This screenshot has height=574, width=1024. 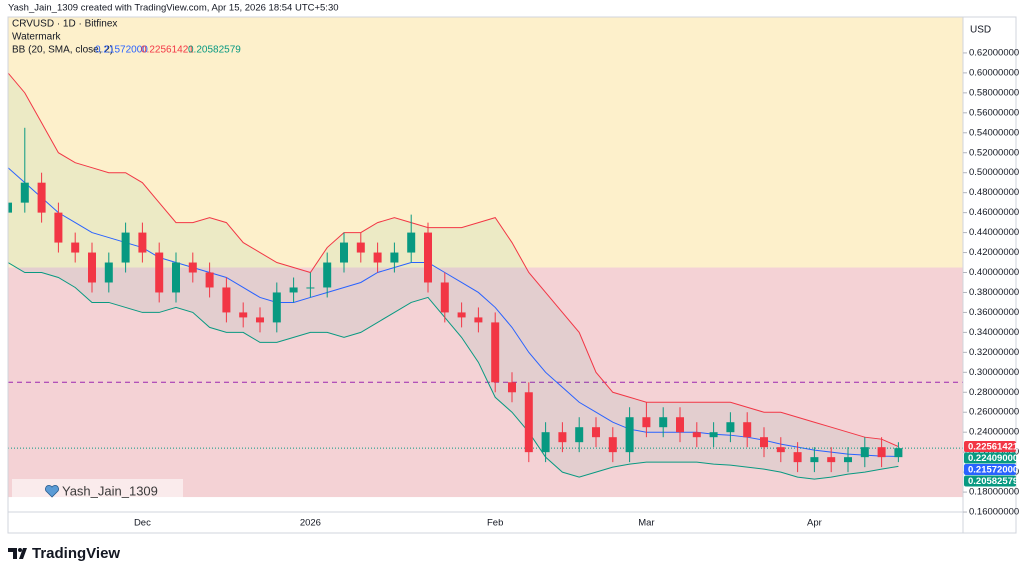 What do you see at coordinates (121, 50) in the screenshot?
I see `legend-value: 0.21572000` at bounding box center [121, 50].